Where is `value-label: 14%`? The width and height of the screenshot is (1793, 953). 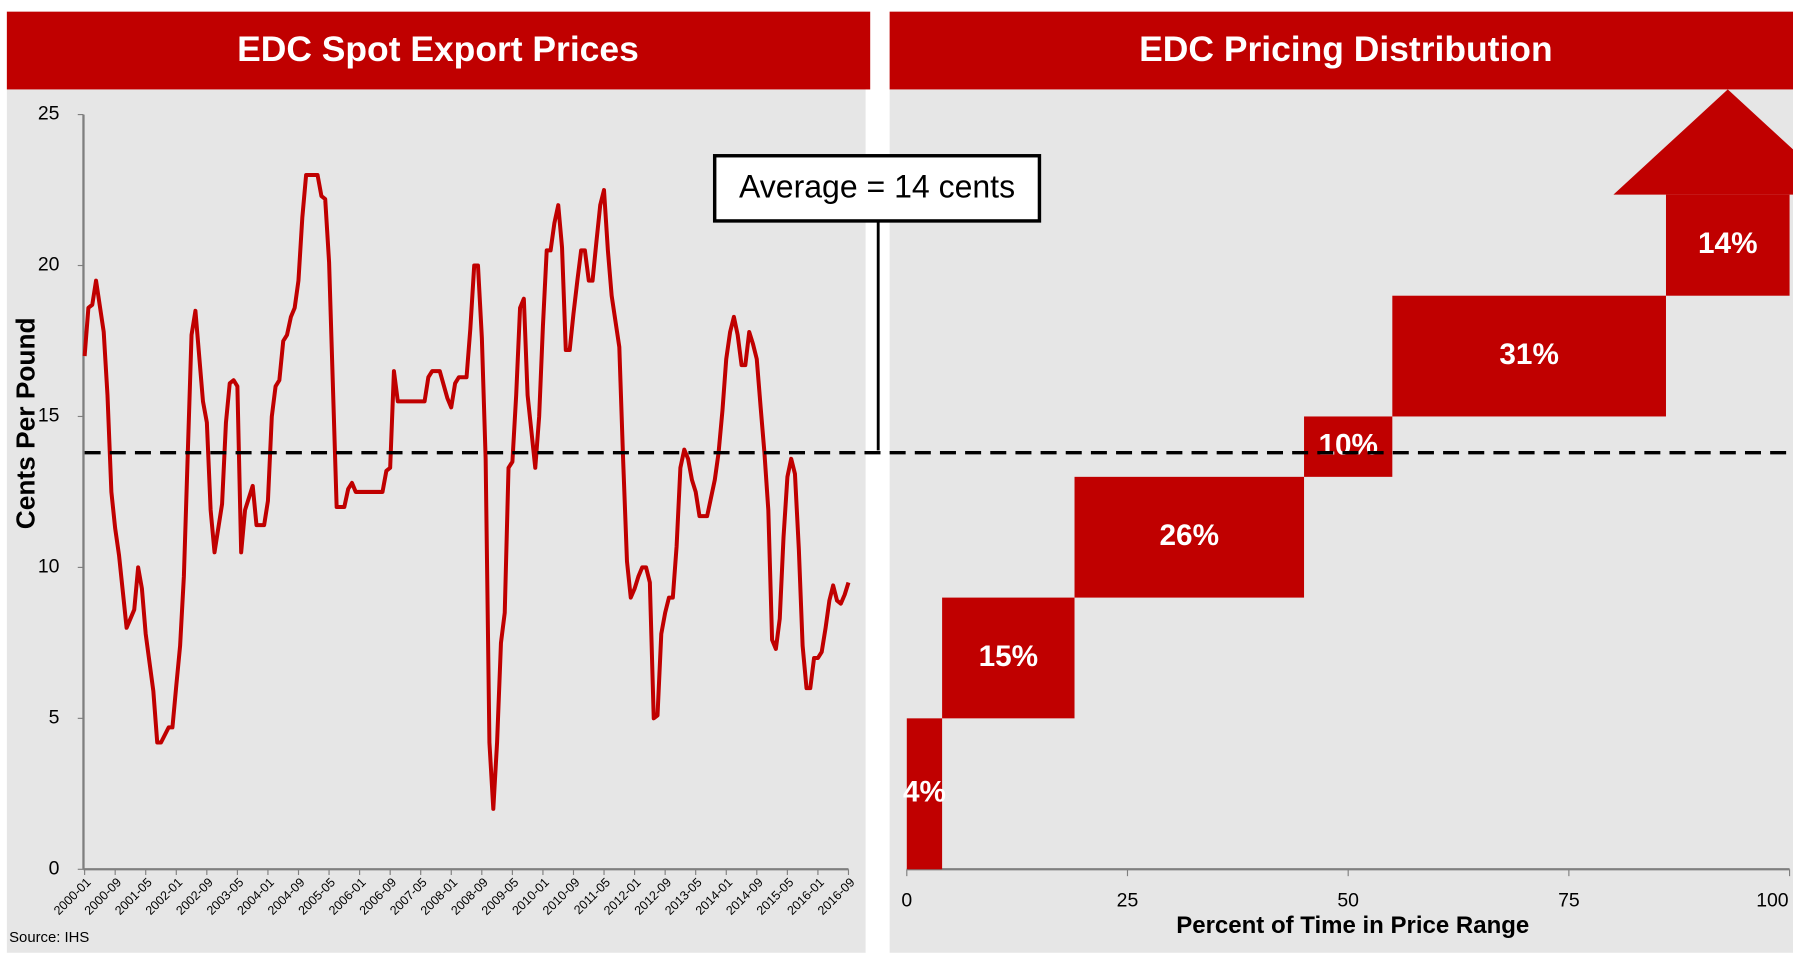
value-label: 14% is located at coordinates (1727, 243).